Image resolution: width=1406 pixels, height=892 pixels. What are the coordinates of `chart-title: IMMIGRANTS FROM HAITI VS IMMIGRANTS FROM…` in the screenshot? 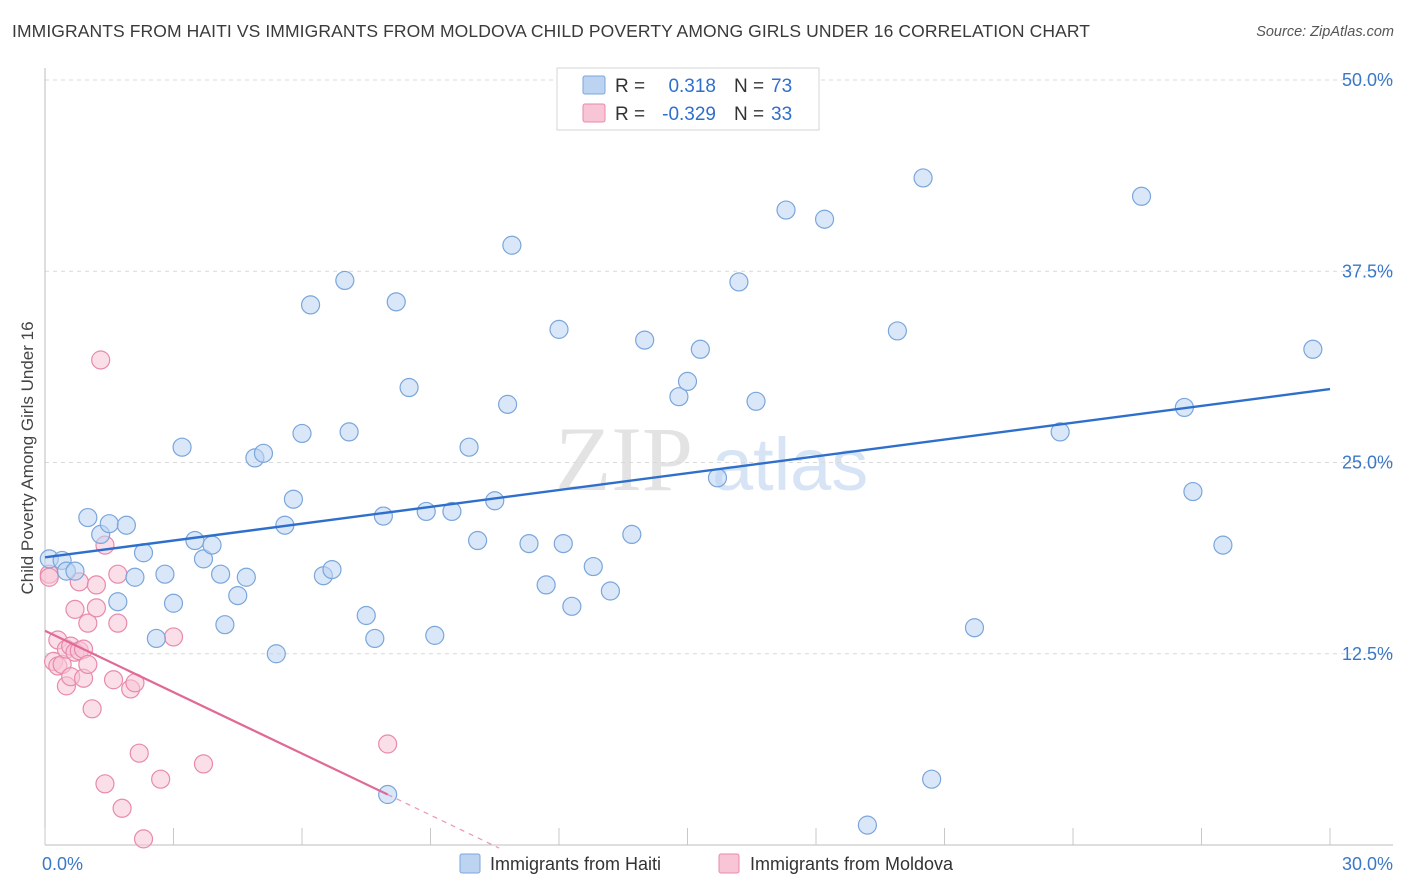 It's located at (551, 31).